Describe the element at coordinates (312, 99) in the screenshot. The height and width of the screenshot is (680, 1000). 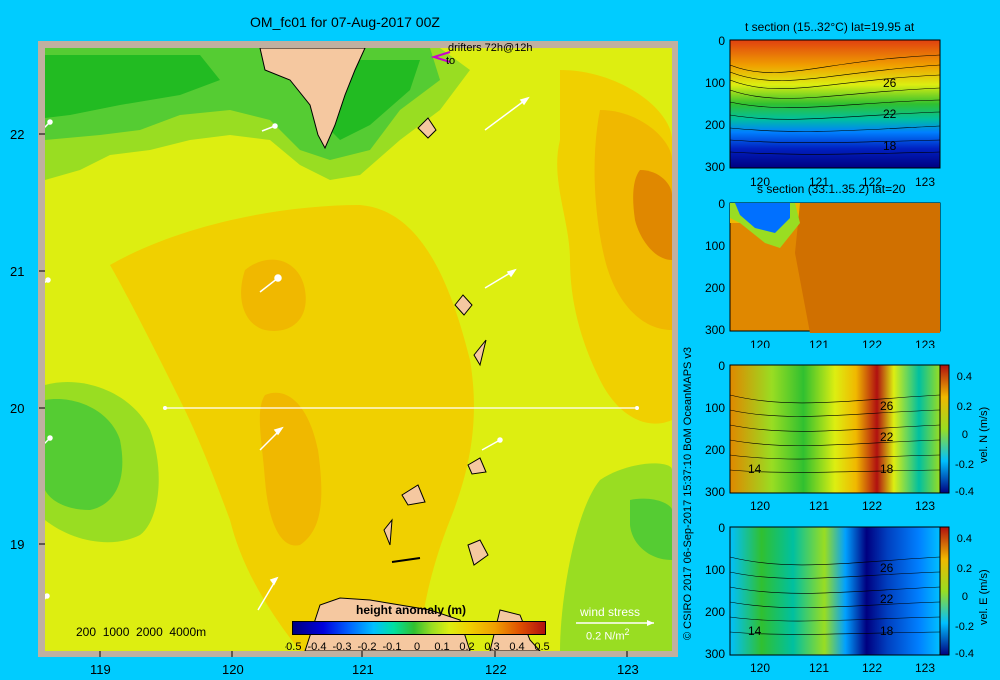
I see `taiwan-land` at that location.